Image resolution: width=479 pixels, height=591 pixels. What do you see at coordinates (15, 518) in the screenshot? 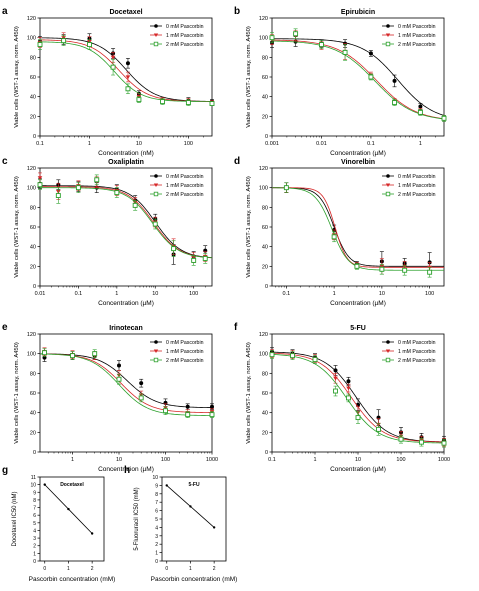
I see `y-axis-label: Docetaxel IC50 (nM)` at bounding box center [15, 518].